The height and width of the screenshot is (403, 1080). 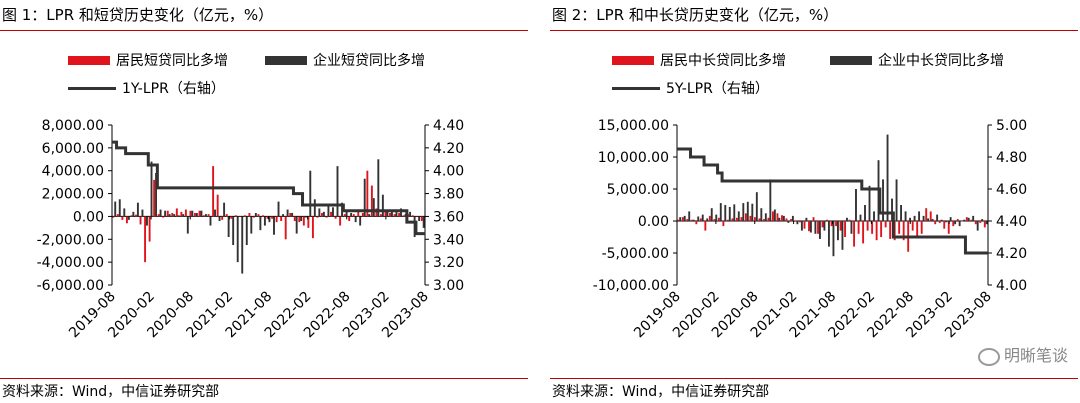 I want to click on watermark: 明晰笔谈, so click(x=1022, y=354).